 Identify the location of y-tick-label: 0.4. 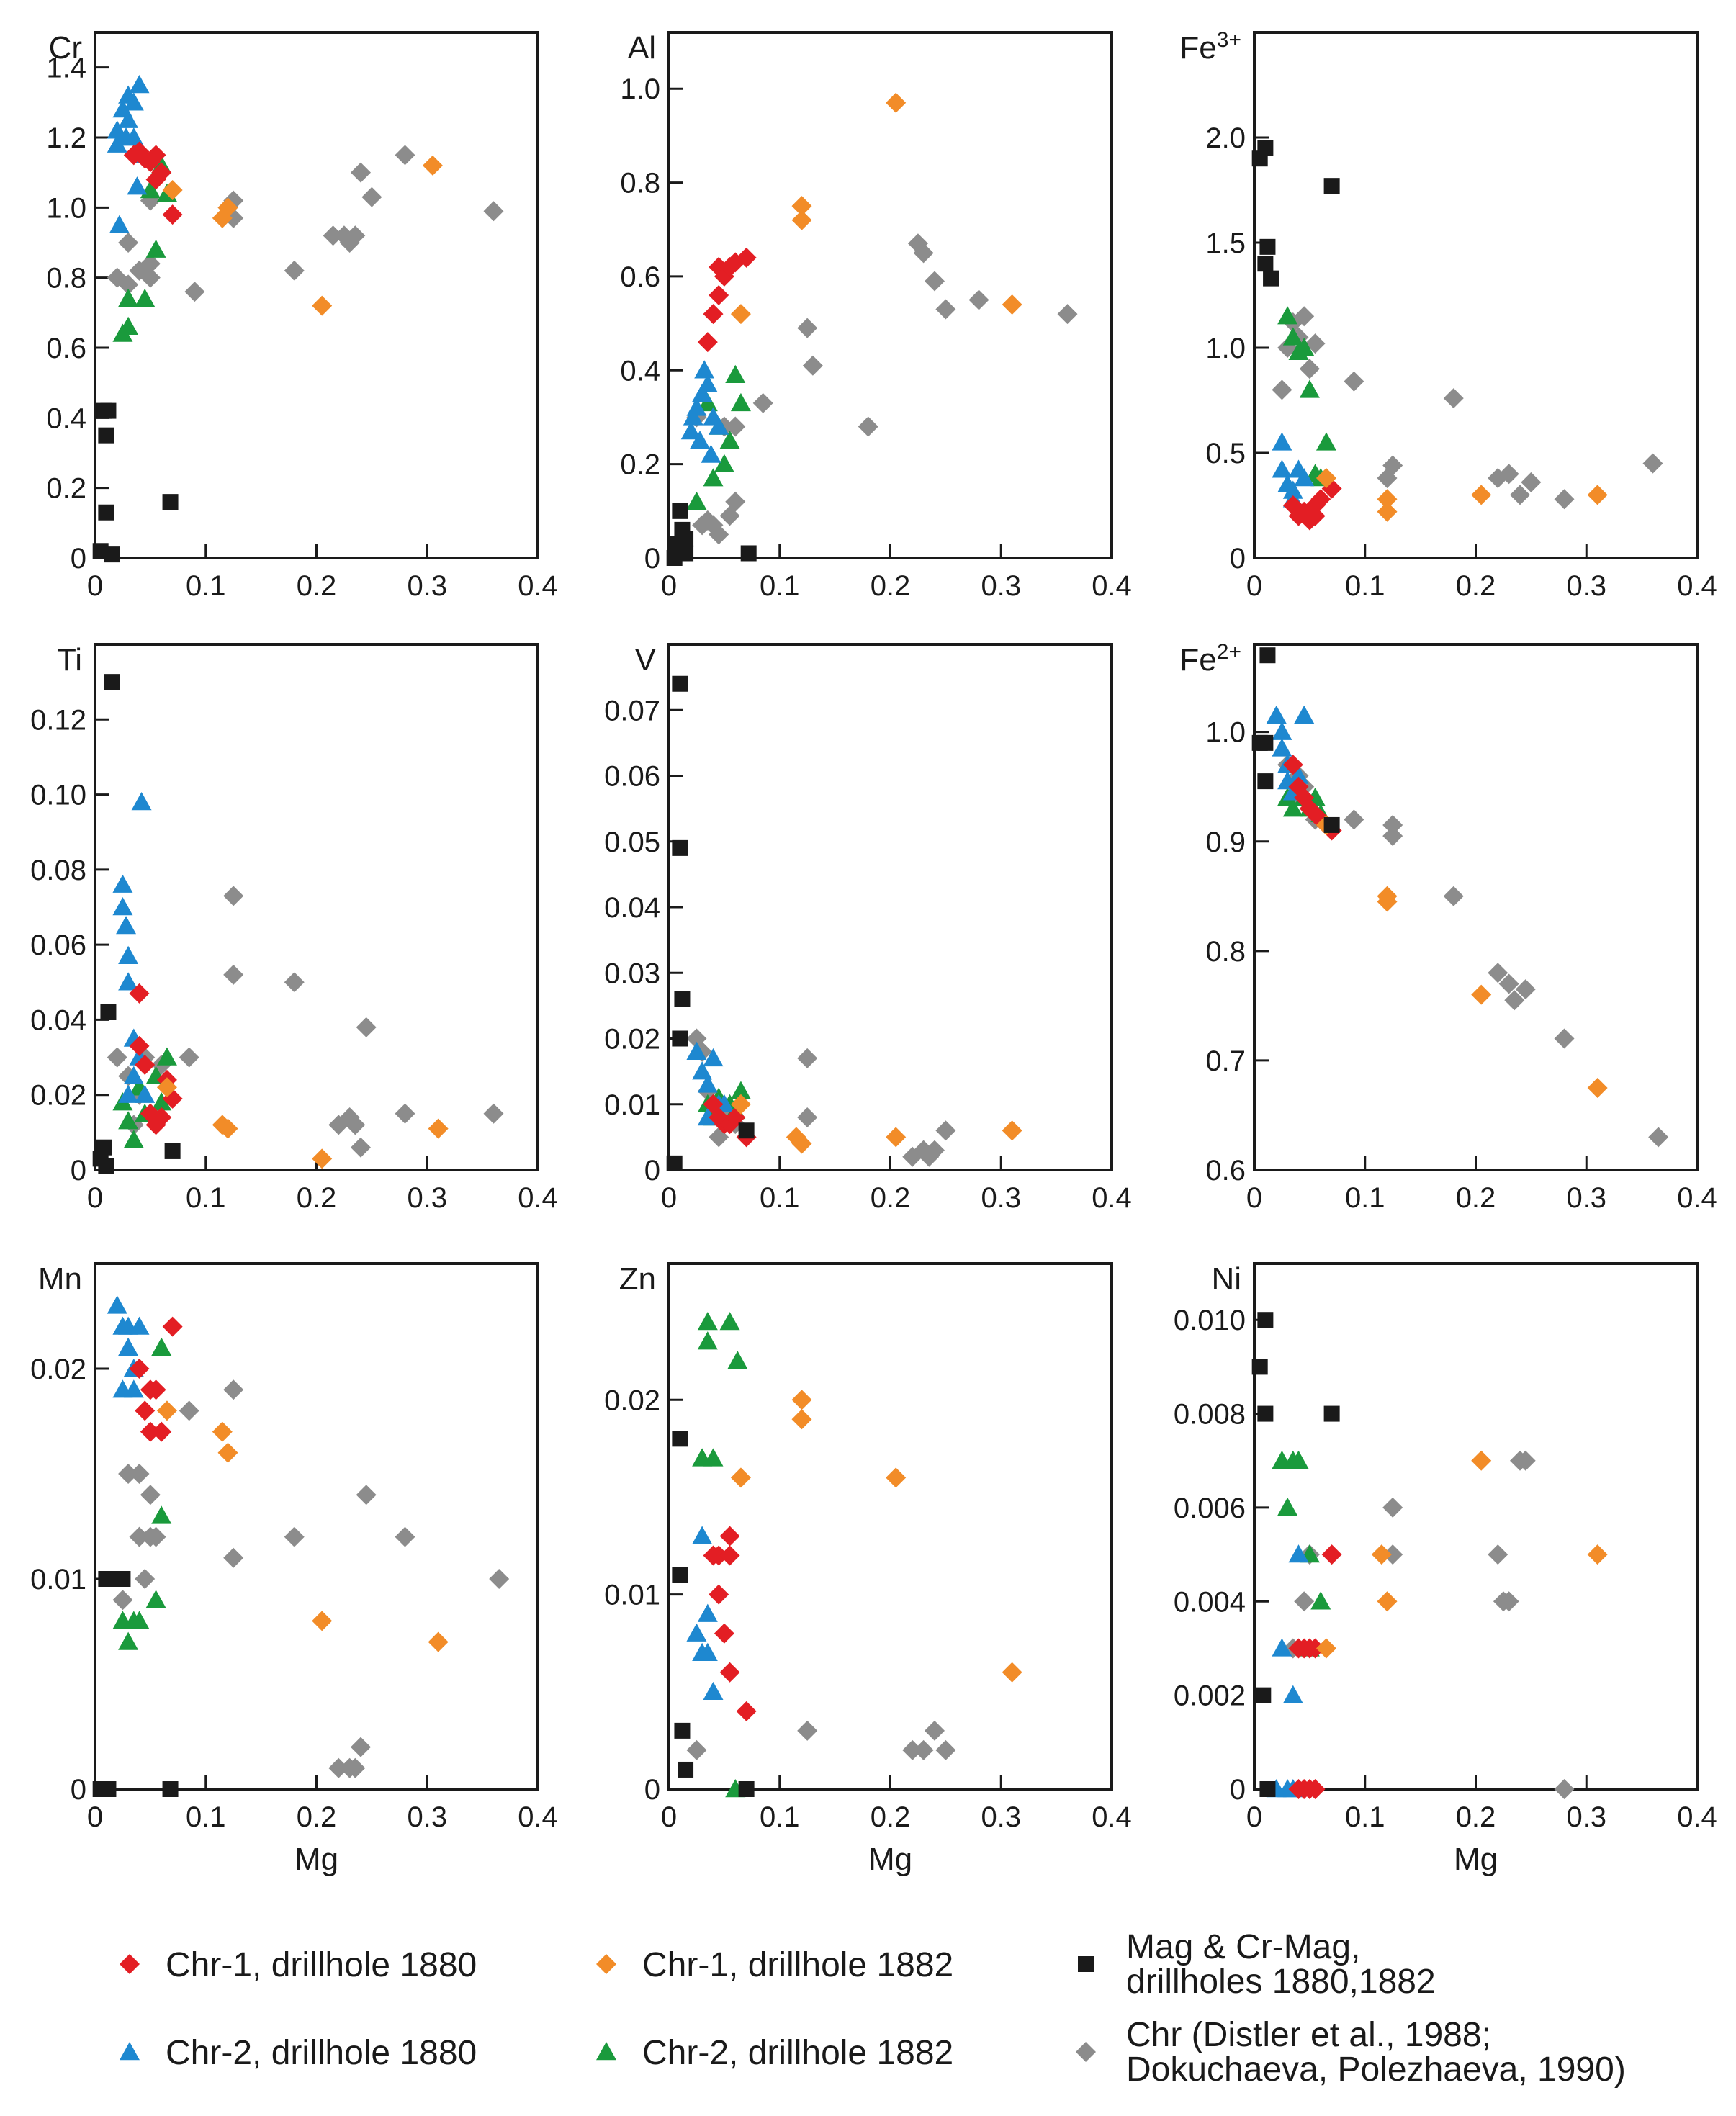
(640, 371).